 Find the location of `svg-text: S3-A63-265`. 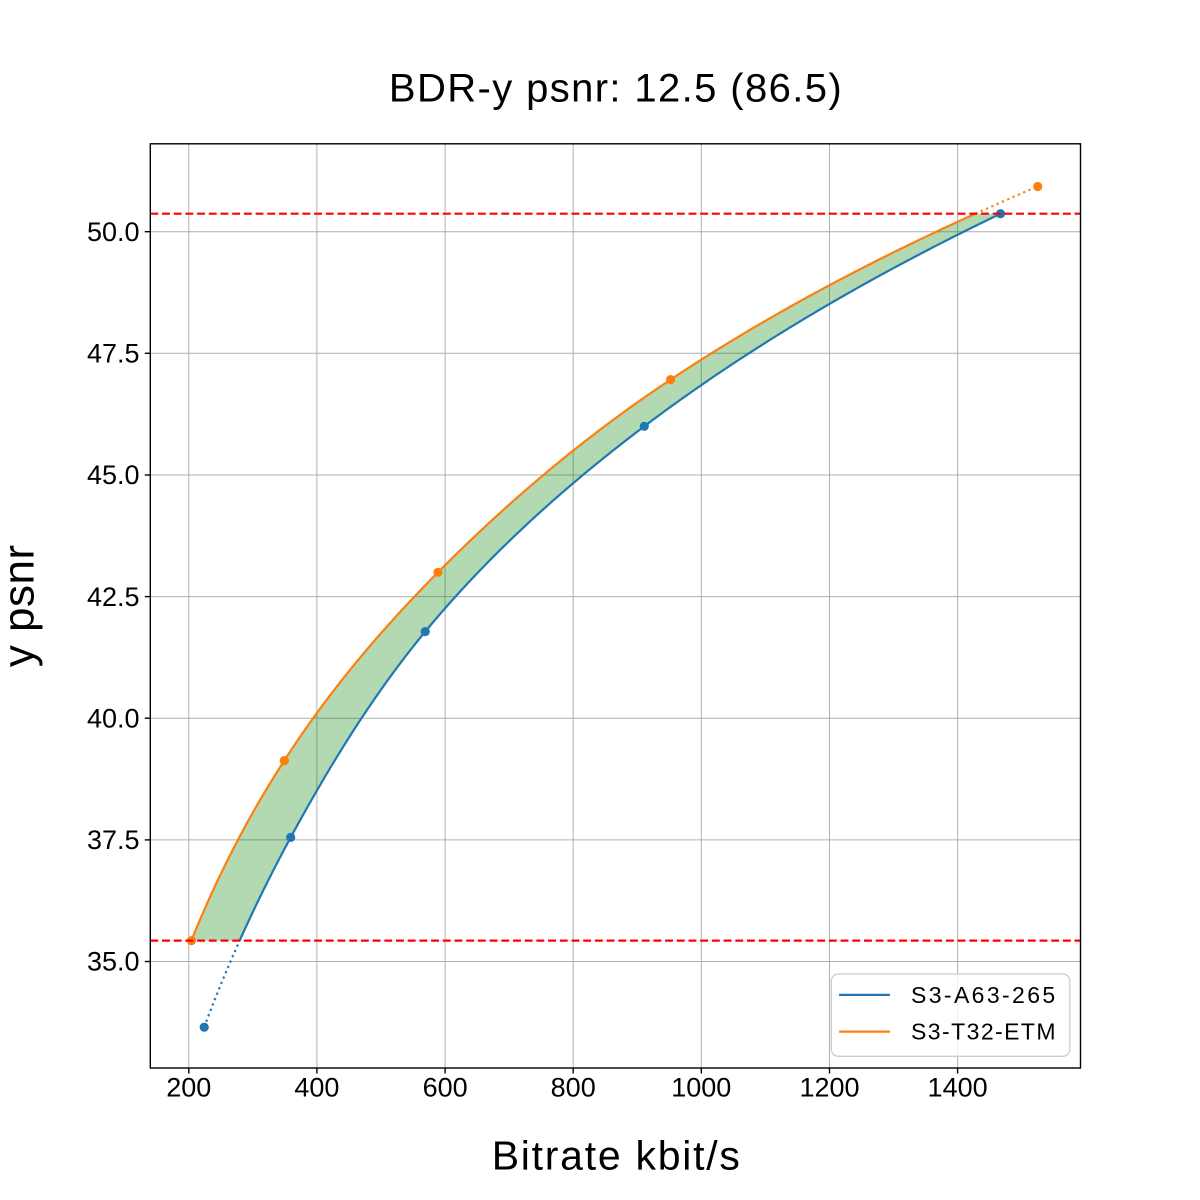

svg-text: S3-A63-265 is located at coordinates (983, 995).